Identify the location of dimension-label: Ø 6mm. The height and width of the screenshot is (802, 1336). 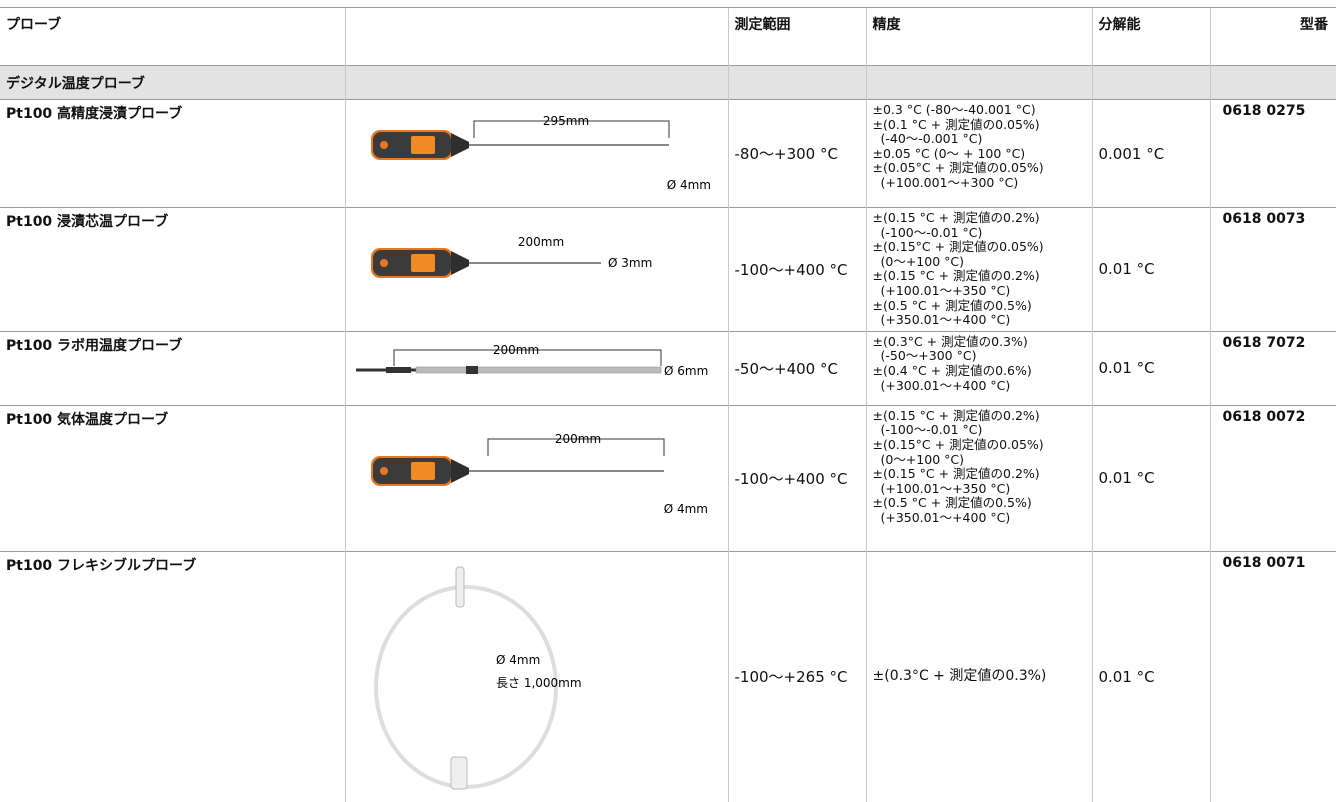
(686, 371).